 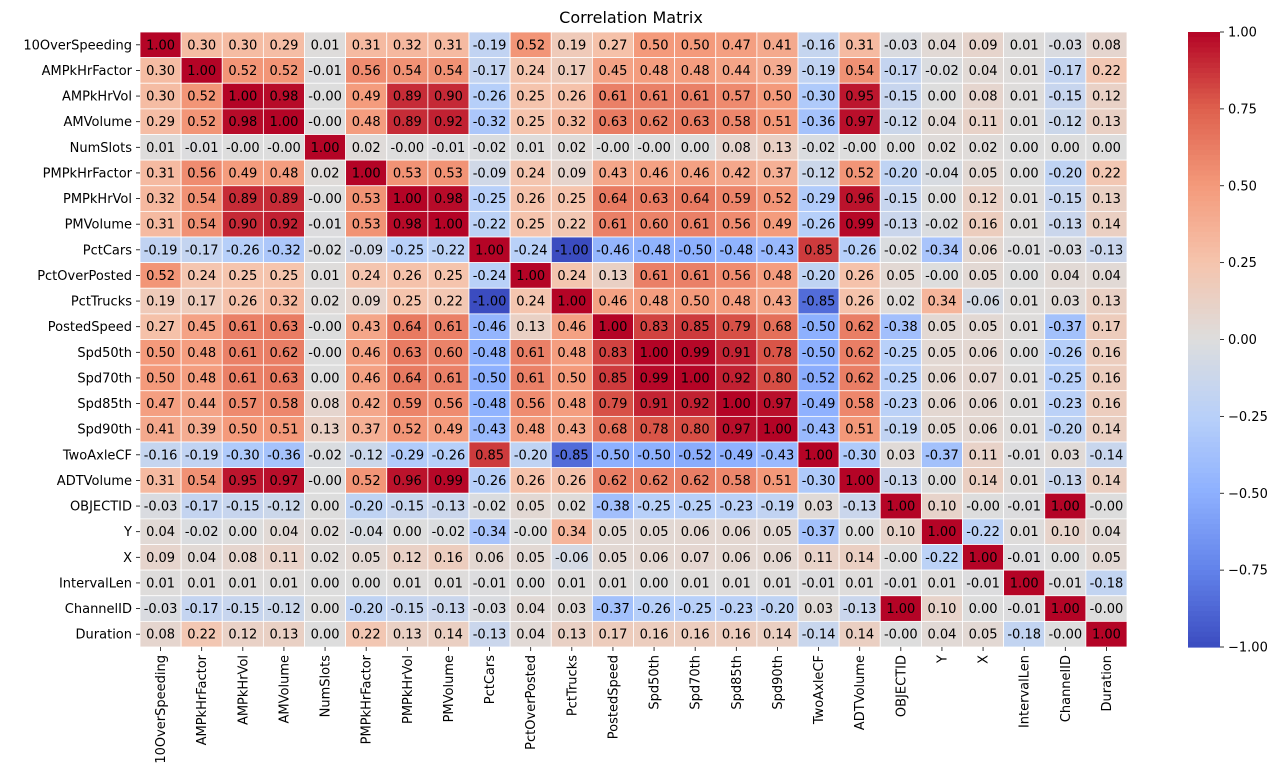 I want to click on cell-value-label: 0.12, so click(x=407, y=558).